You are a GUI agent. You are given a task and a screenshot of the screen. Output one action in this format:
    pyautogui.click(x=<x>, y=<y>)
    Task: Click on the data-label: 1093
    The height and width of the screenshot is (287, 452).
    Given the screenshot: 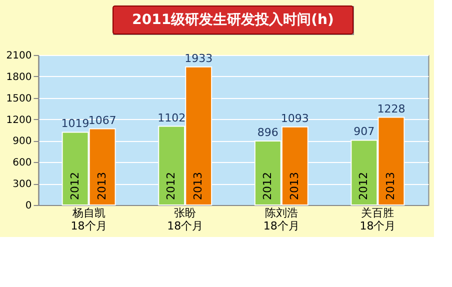 What is the action you would take?
    pyautogui.click(x=294, y=118)
    